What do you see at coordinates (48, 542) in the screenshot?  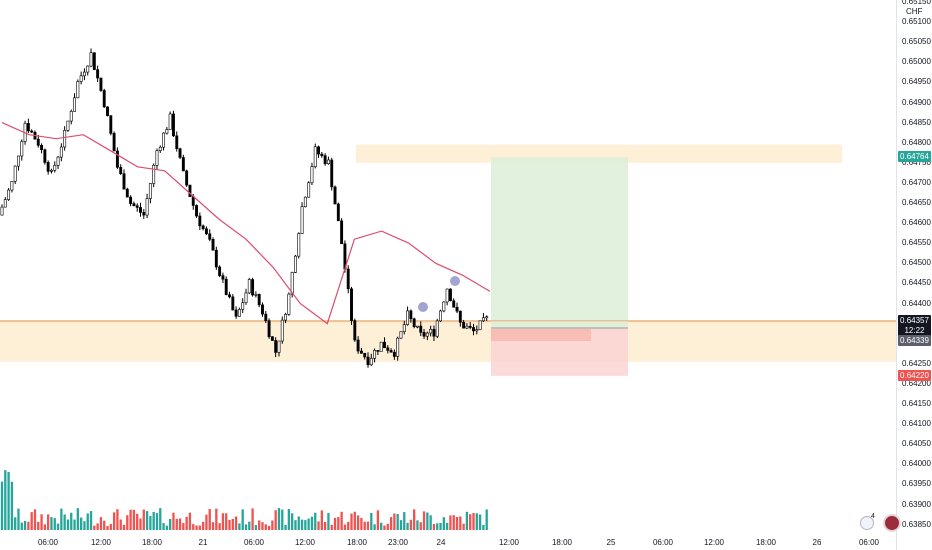 I see `time-tick: 06:00` at bounding box center [48, 542].